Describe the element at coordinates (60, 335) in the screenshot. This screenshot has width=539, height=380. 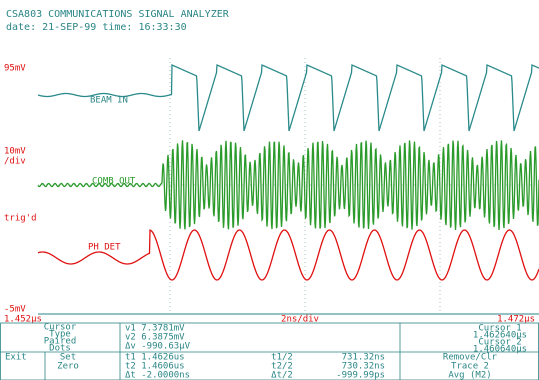
I see `menu-label: Type` at that location.